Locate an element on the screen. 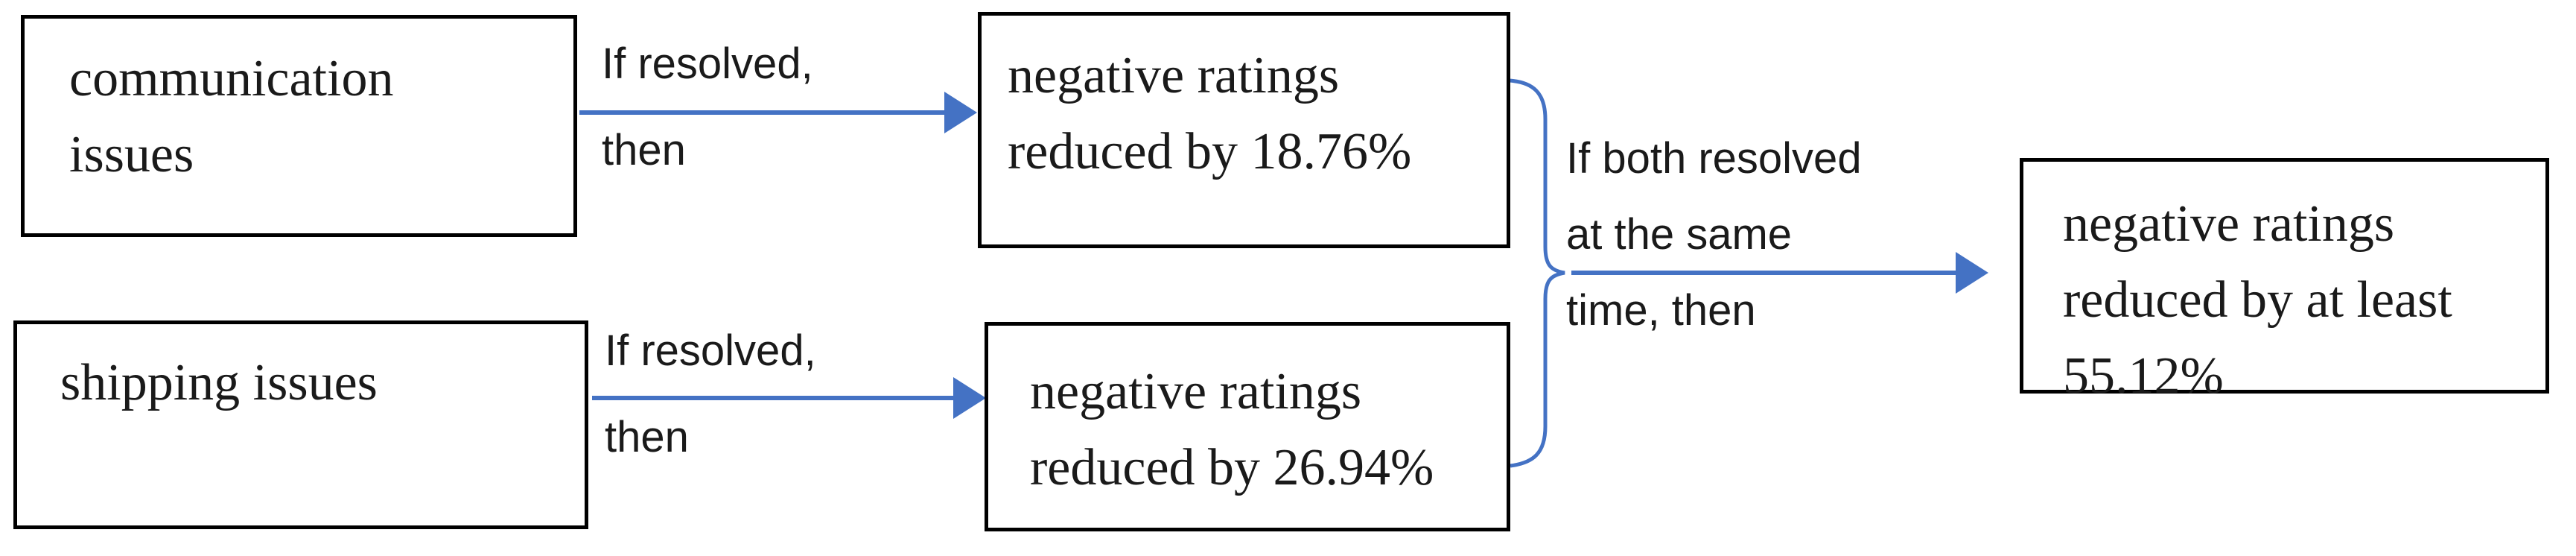  edge-label-line: at the same is located at coordinates (1679, 235).